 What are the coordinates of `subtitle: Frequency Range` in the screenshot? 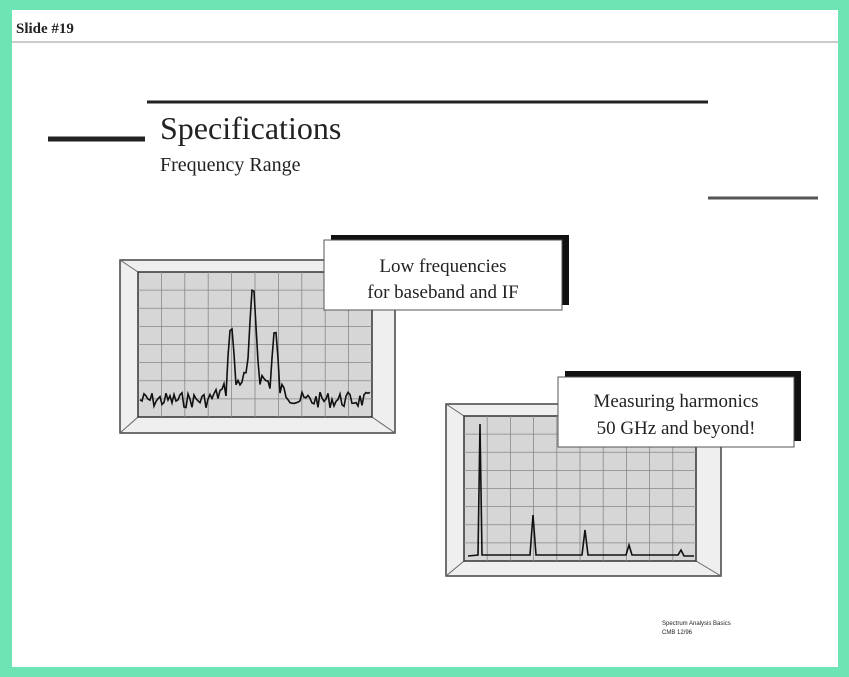 It's located at (230, 165).